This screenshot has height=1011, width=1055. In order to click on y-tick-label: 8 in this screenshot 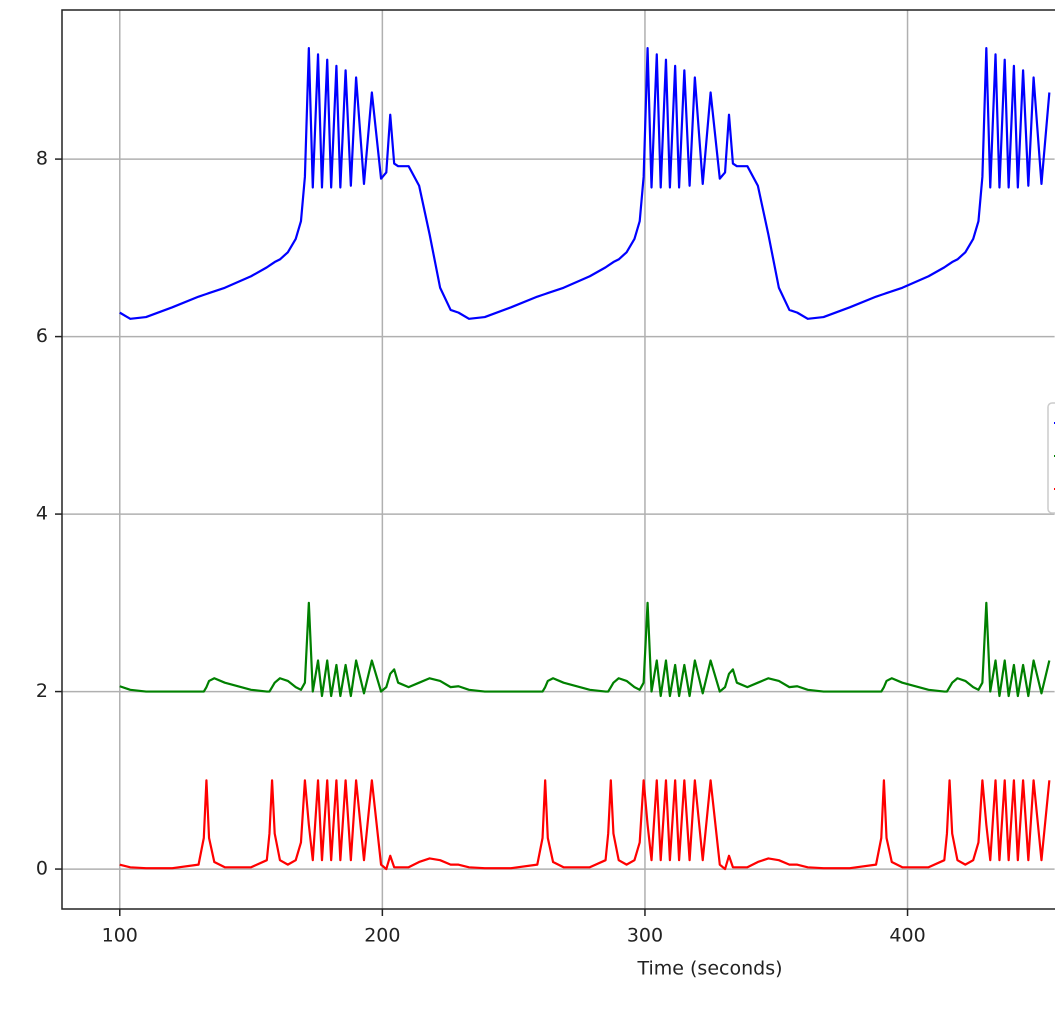, I will do `click(42, 159)`.